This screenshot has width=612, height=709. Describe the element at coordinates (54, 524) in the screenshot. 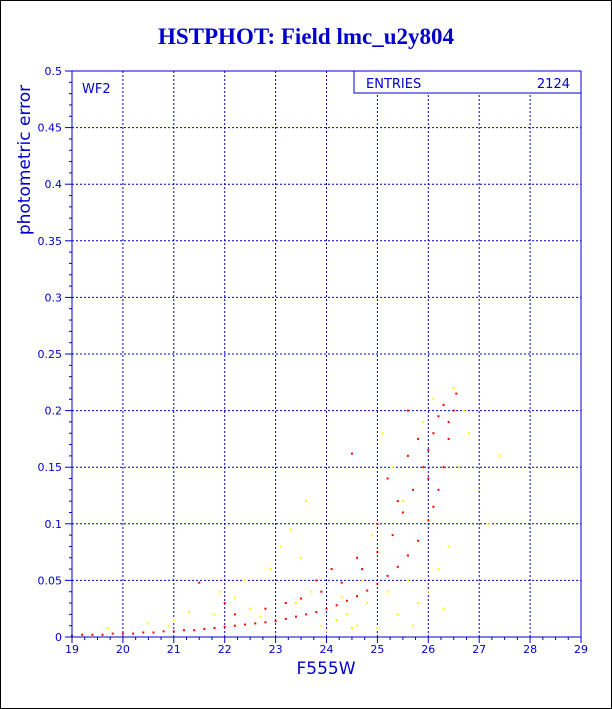

I see `y-tick-label: 0.1` at that location.